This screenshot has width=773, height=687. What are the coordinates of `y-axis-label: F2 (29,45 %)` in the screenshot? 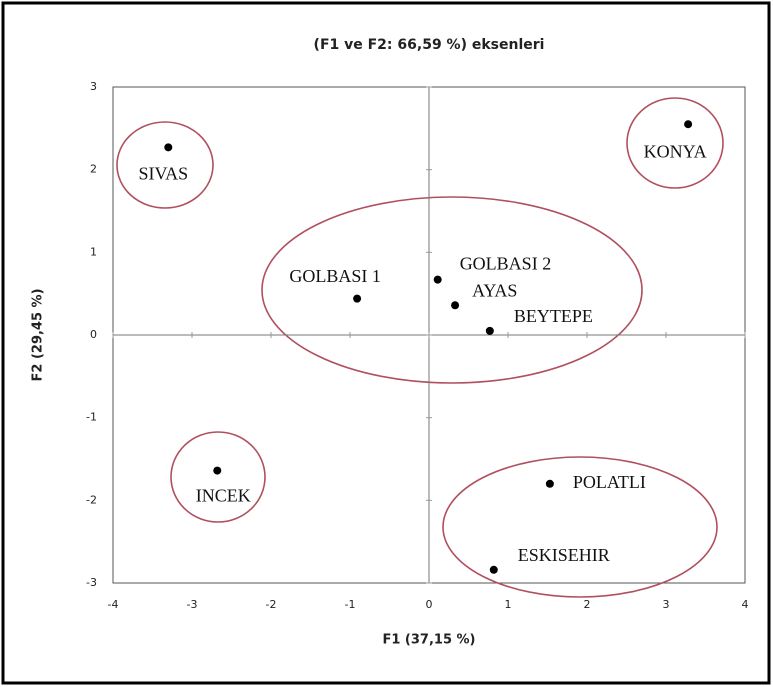 It's located at (38, 334).